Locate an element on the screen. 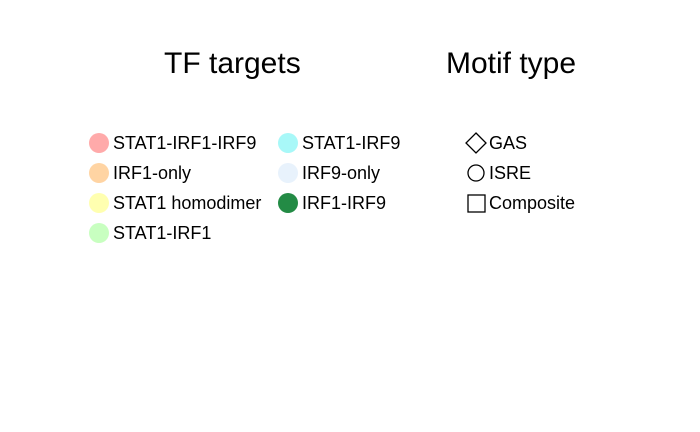  tf-legend-item: IRF1-IRF9 is located at coordinates (339, 203).